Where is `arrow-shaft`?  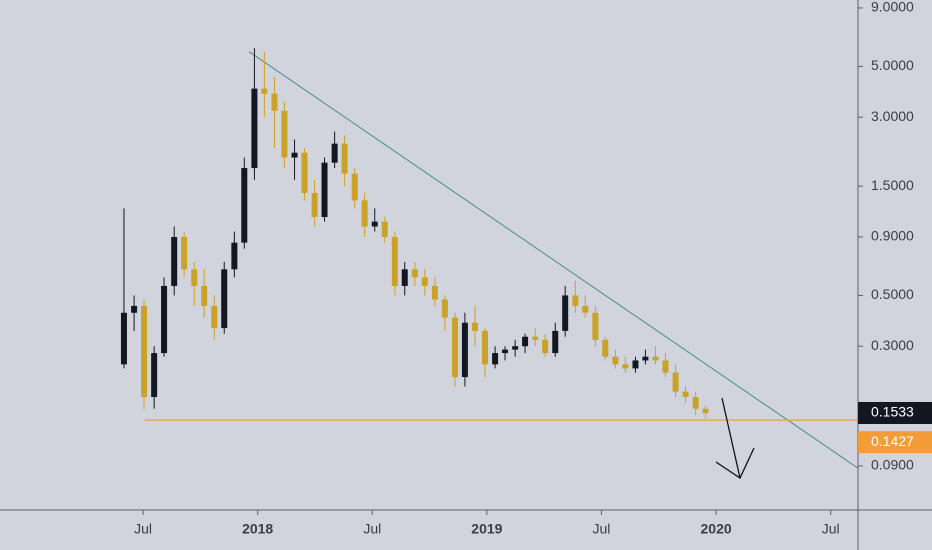
arrow-shaft is located at coordinates (731, 438).